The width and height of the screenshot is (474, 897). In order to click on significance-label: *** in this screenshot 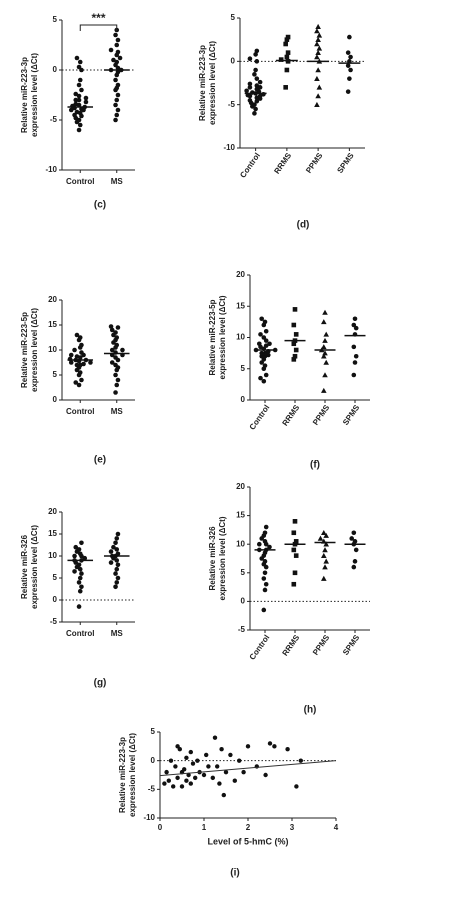, I will do `click(98, 18)`.